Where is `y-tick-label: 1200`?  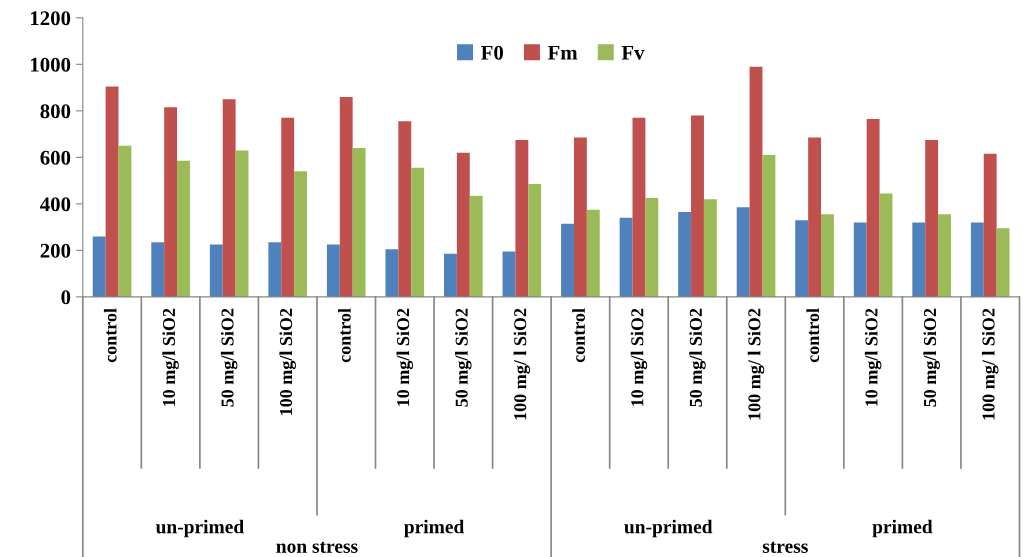
y-tick-label: 1200 is located at coordinates (51, 18).